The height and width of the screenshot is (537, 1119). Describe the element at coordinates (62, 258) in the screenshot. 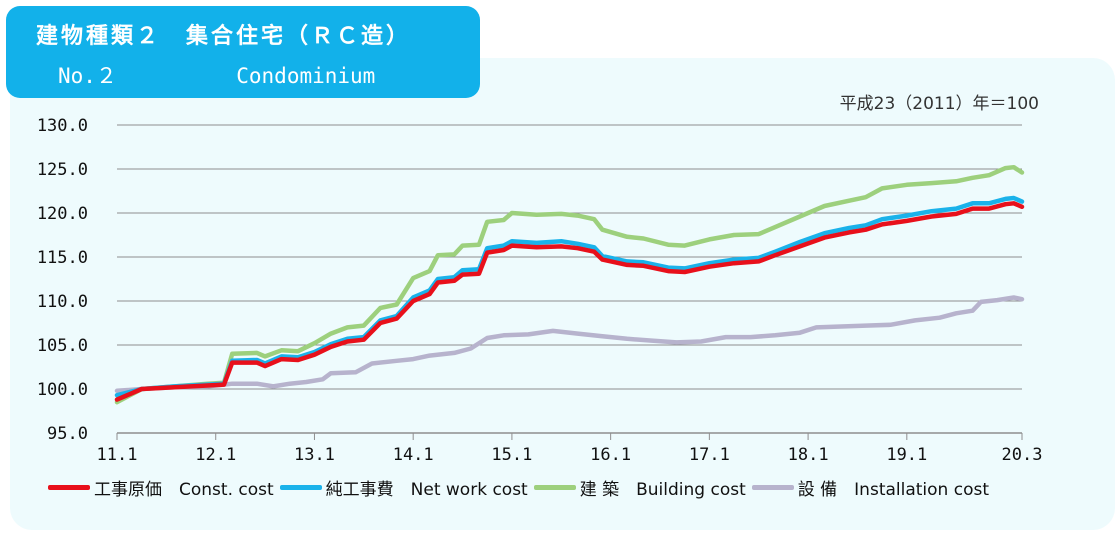

I see `y-tick-label: 115.0` at that location.